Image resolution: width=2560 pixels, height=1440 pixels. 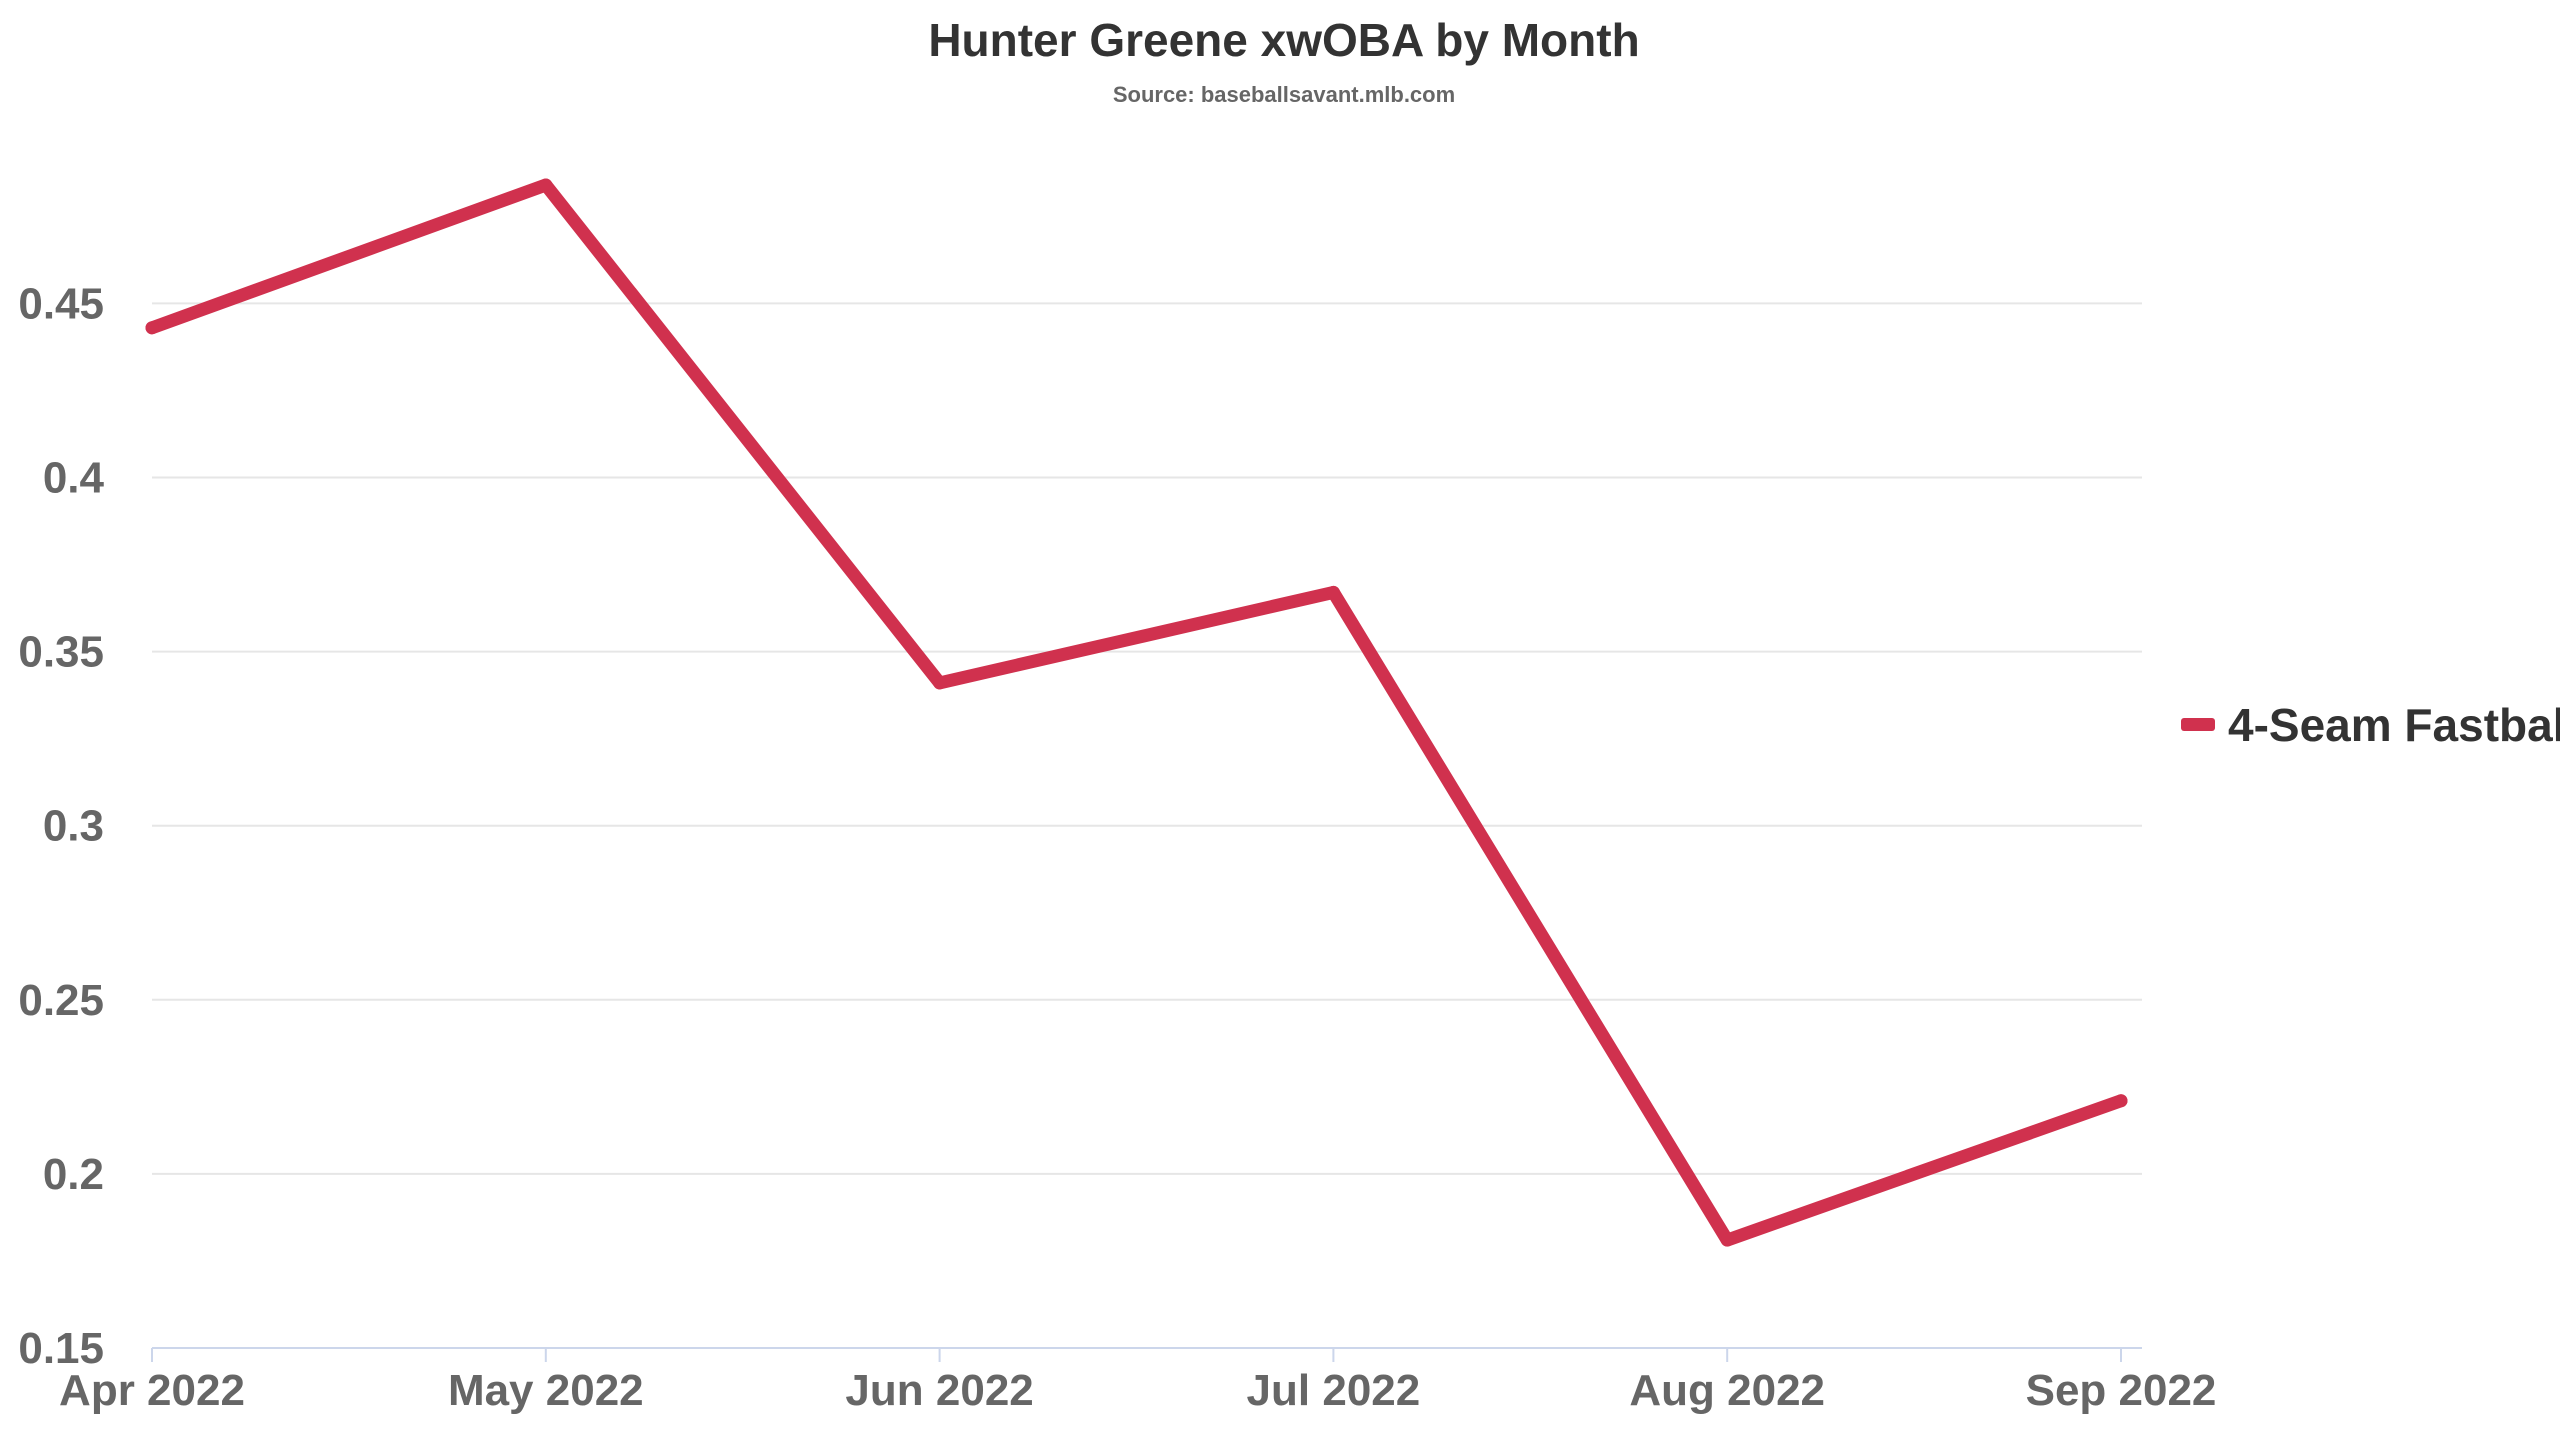 What do you see at coordinates (1283, 40) in the screenshot?
I see `chart-title: Hunter Greene xwOBA by Month` at bounding box center [1283, 40].